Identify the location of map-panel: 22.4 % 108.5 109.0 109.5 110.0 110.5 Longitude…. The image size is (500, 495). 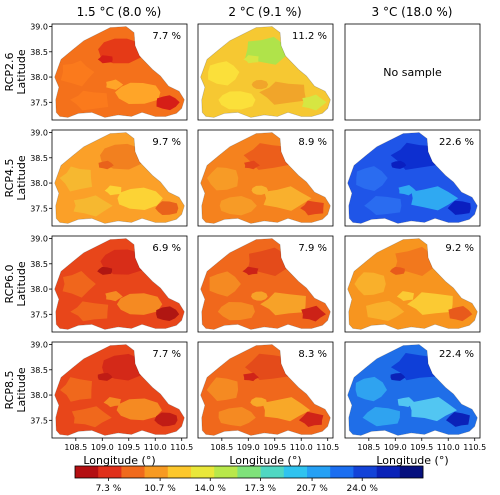
(415, 404).